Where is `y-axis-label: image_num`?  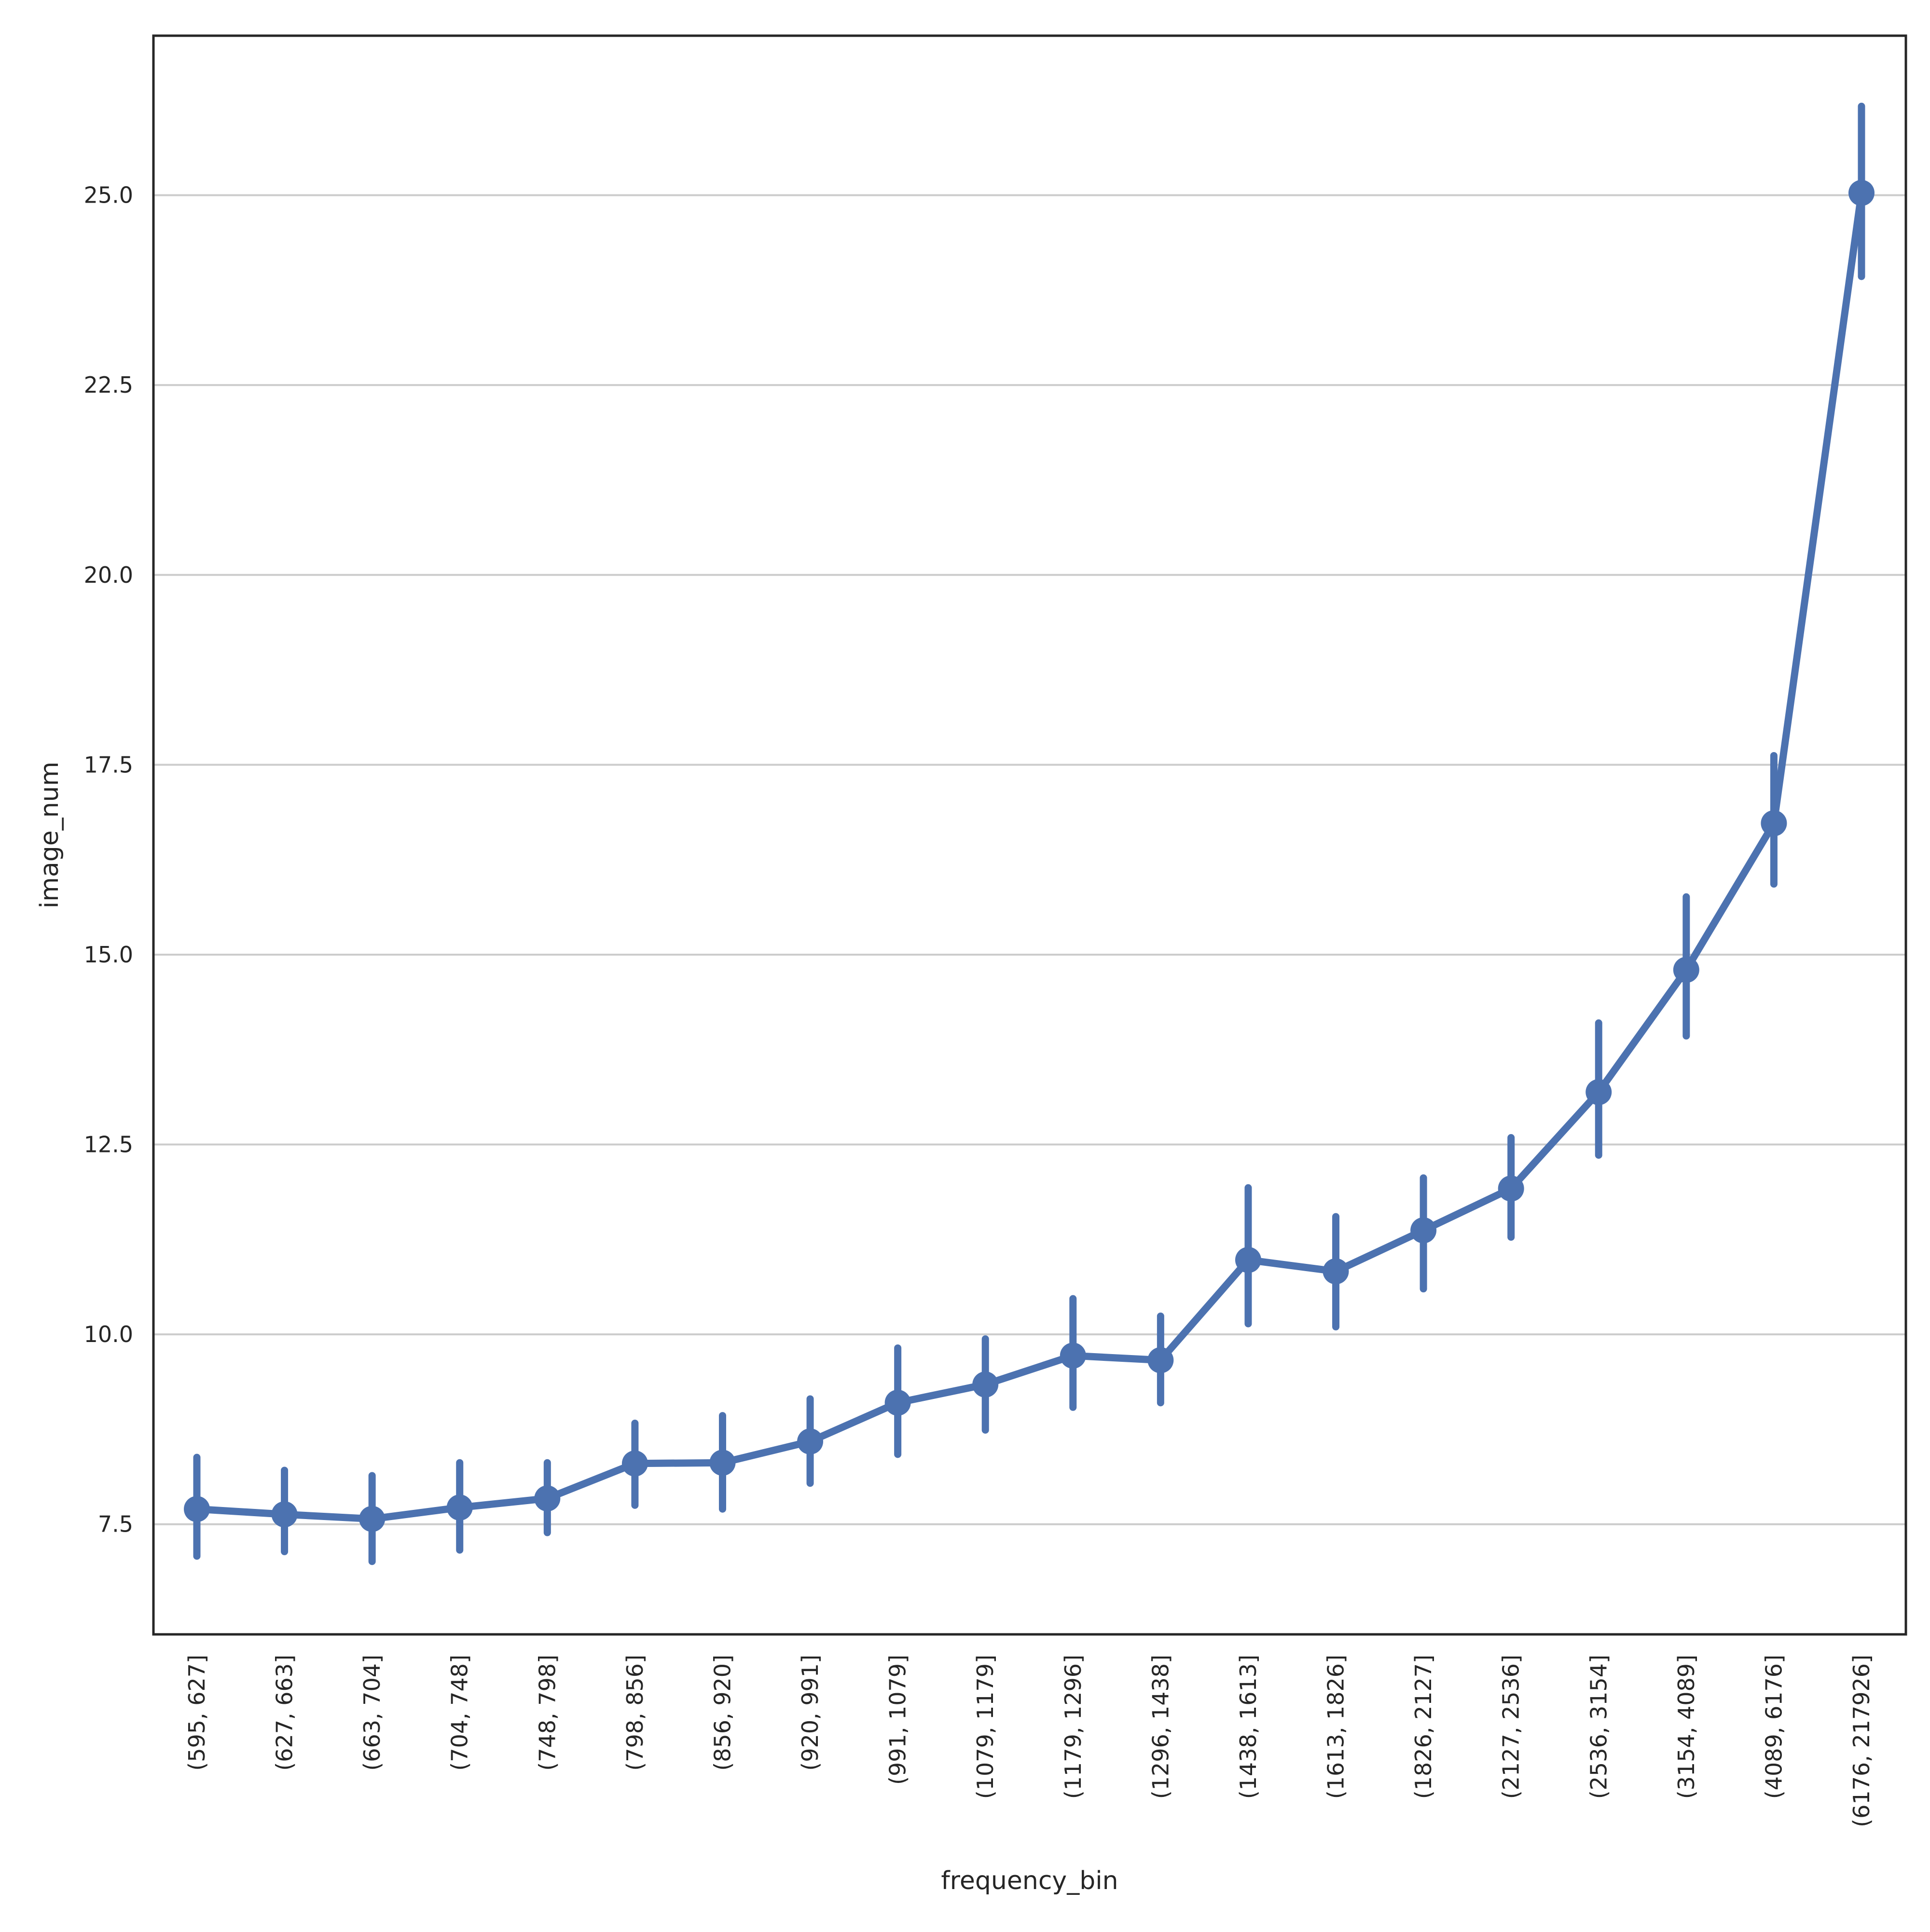 y-axis-label: image_num is located at coordinates (49, 835).